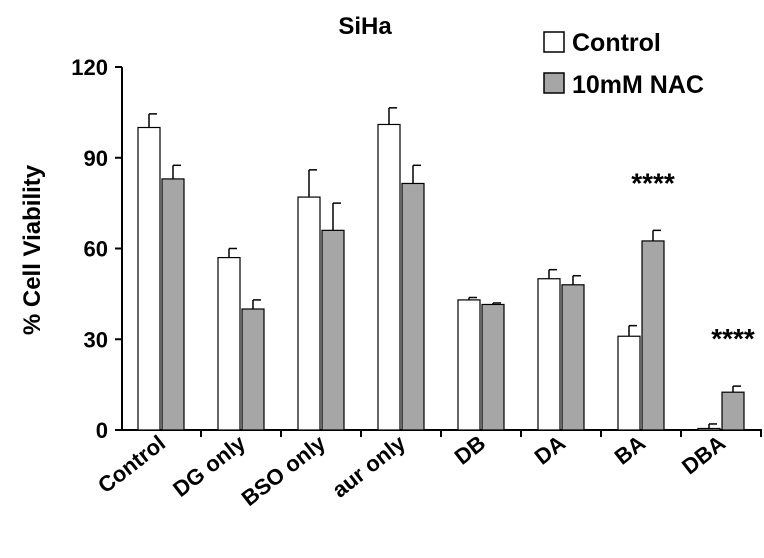 The height and width of the screenshot is (558, 764). What do you see at coordinates (253, 369) in the screenshot?
I see `bar-dg-only-nac` at bounding box center [253, 369].